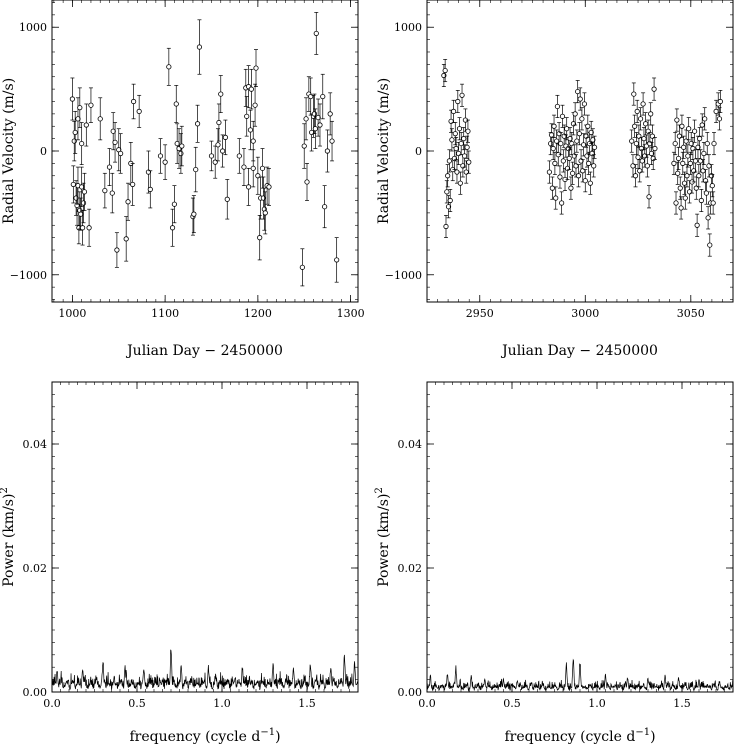  What do you see at coordinates (383, 537) in the screenshot?
I see `y-axis-label: Power (km/s)2` at bounding box center [383, 537].